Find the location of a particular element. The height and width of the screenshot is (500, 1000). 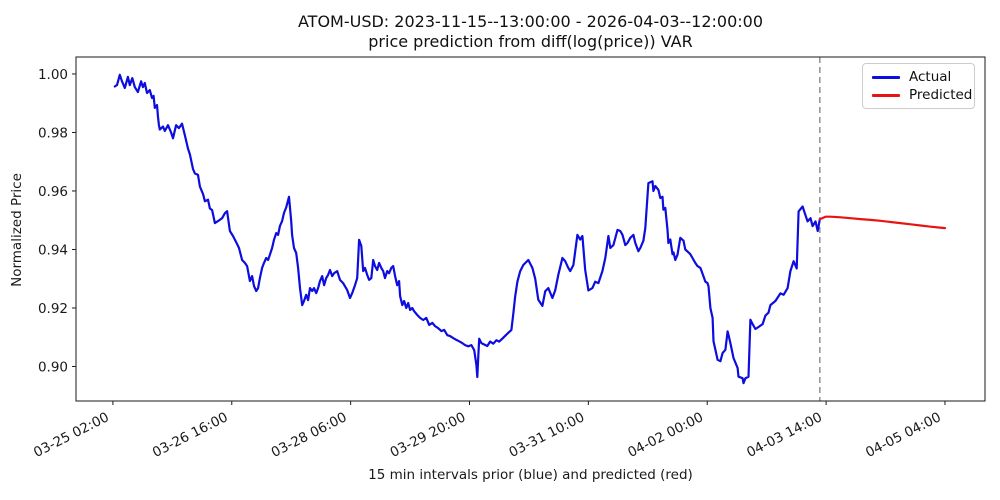

x-tick-label: 04-05 04:00 is located at coordinates (903, 435).